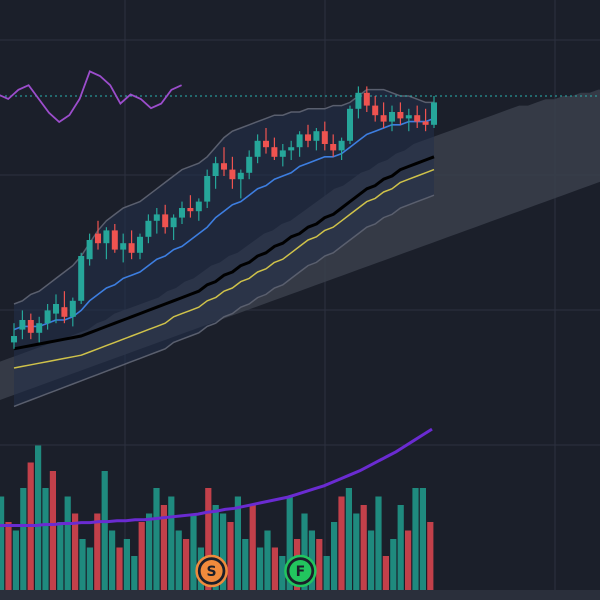 The width and height of the screenshot is (600, 600). What do you see at coordinates (300, 595) in the screenshot?
I see `bottom-strip` at bounding box center [300, 595].